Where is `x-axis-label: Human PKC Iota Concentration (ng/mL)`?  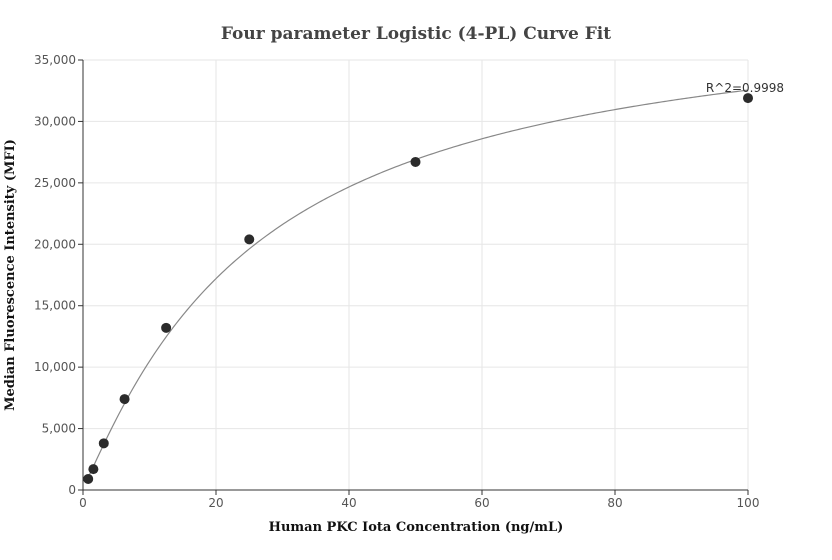 x-axis-label: Human PKC Iota Concentration (ng/mL) is located at coordinates (416, 527).